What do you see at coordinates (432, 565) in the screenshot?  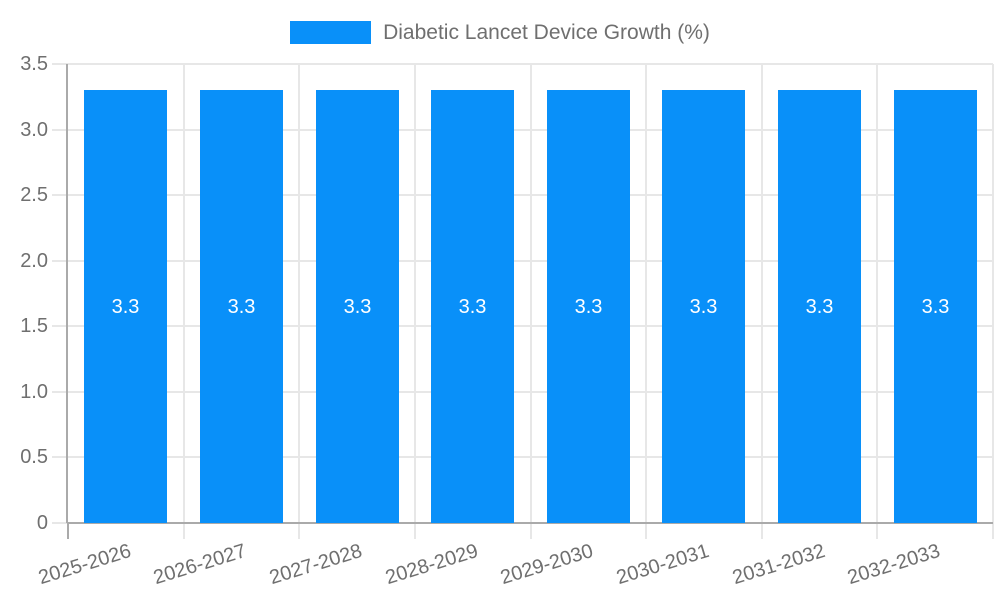 I see `x-axis-tick-label: 2028-2029` at bounding box center [432, 565].